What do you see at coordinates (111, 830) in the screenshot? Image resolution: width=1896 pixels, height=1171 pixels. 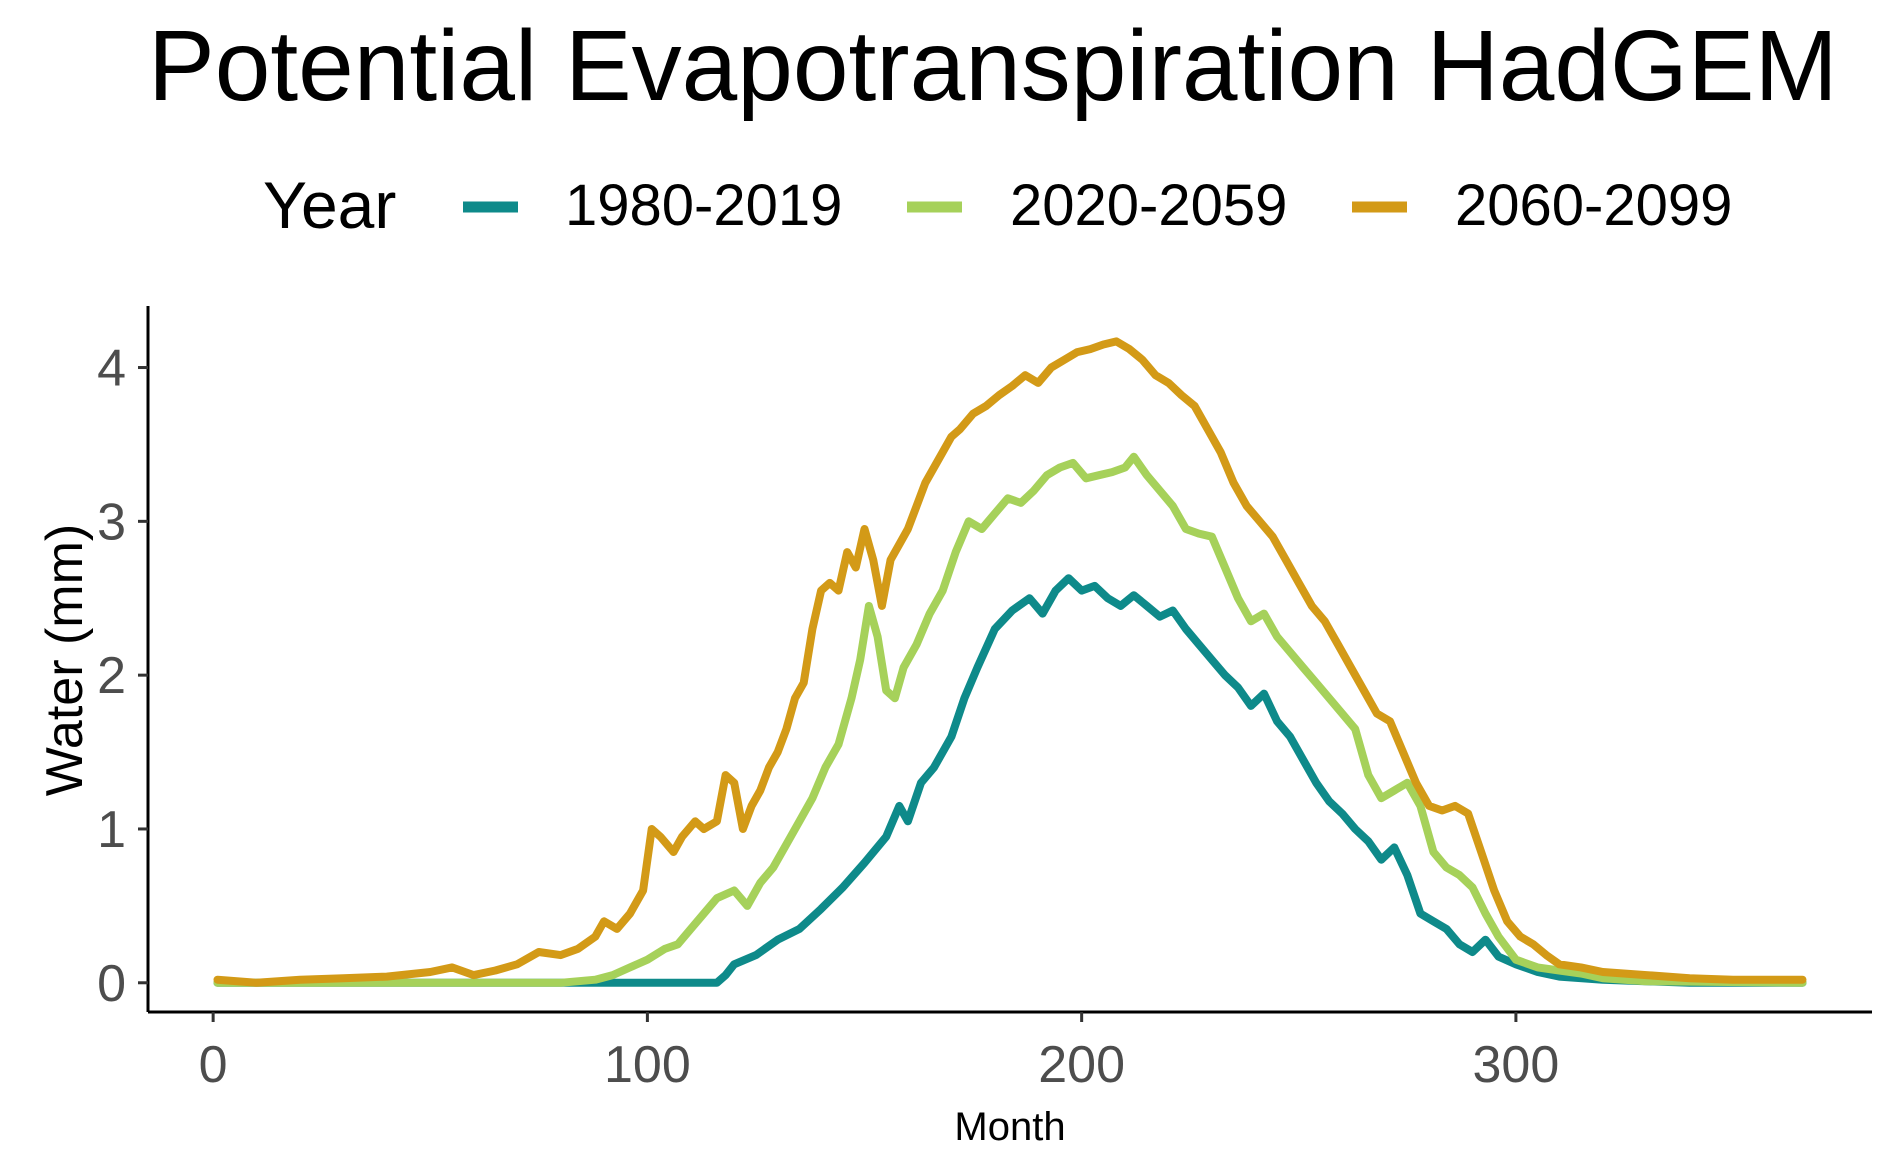 I see `y-tick-label: 1` at bounding box center [111, 830].